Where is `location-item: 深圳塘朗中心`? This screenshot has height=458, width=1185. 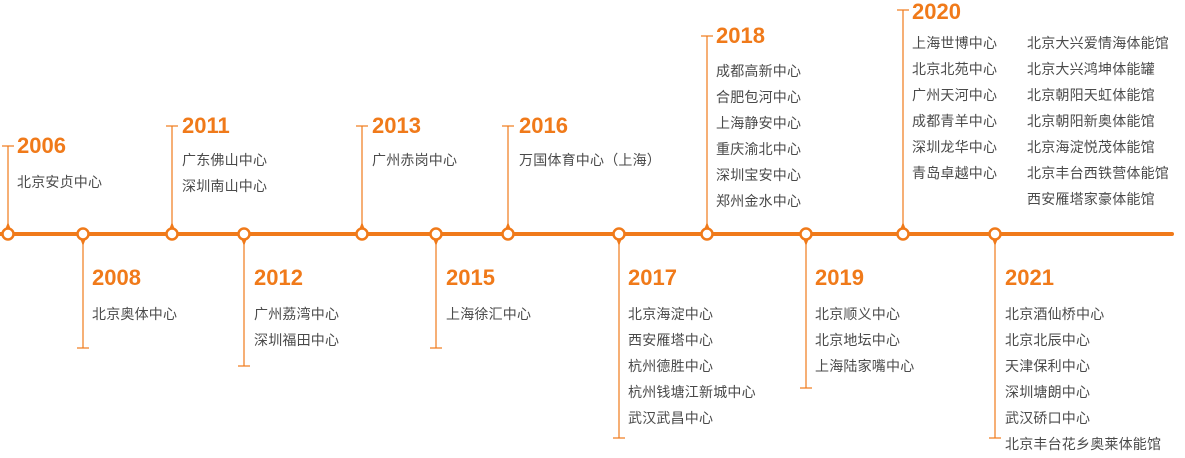 location-item: 深圳塘朗中心 is located at coordinates (1048, 393).